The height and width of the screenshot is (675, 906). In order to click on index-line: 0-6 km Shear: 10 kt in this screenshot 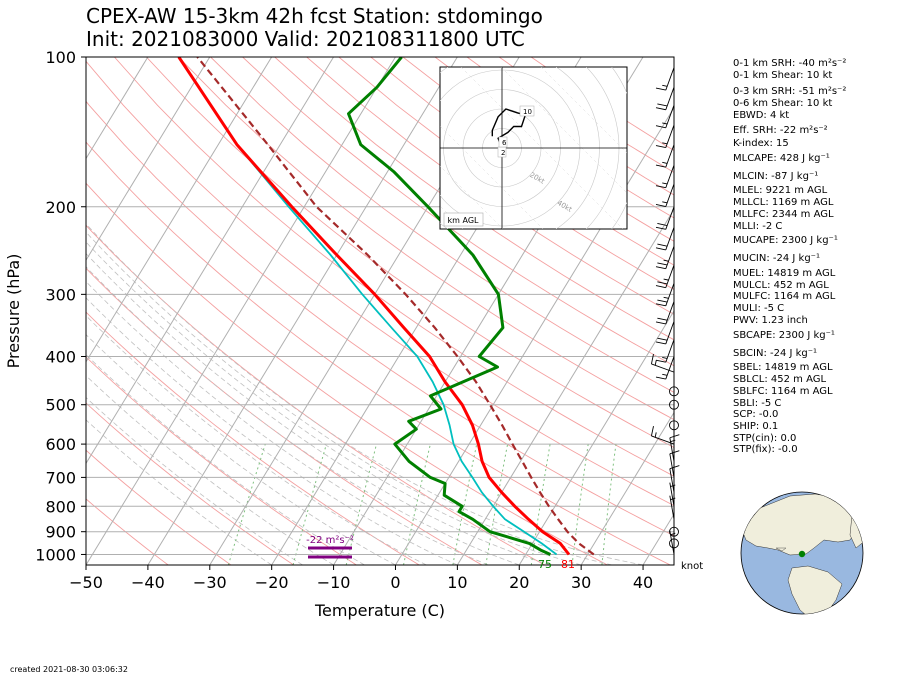, I will do `click(783, 103)`.